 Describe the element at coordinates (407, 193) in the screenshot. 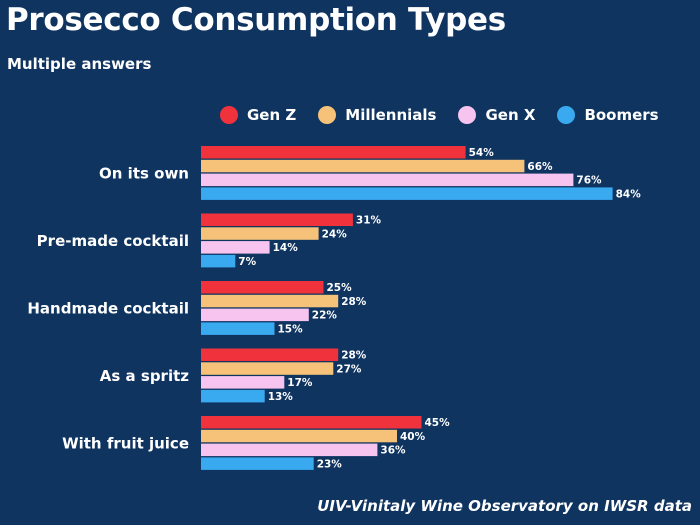

I see `bar-on-its-own-boomers` at that location.